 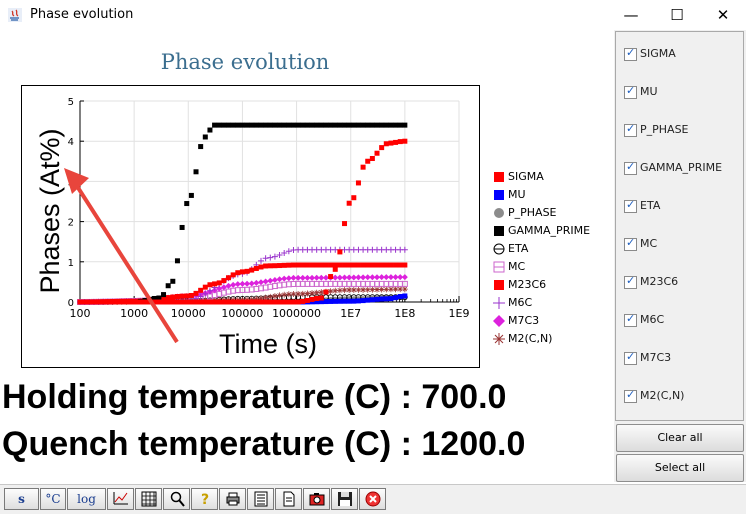 What do you see at coordinates (344, 499) in the screenshot?
I see `floppy-button` at bounding box center [344, 499].